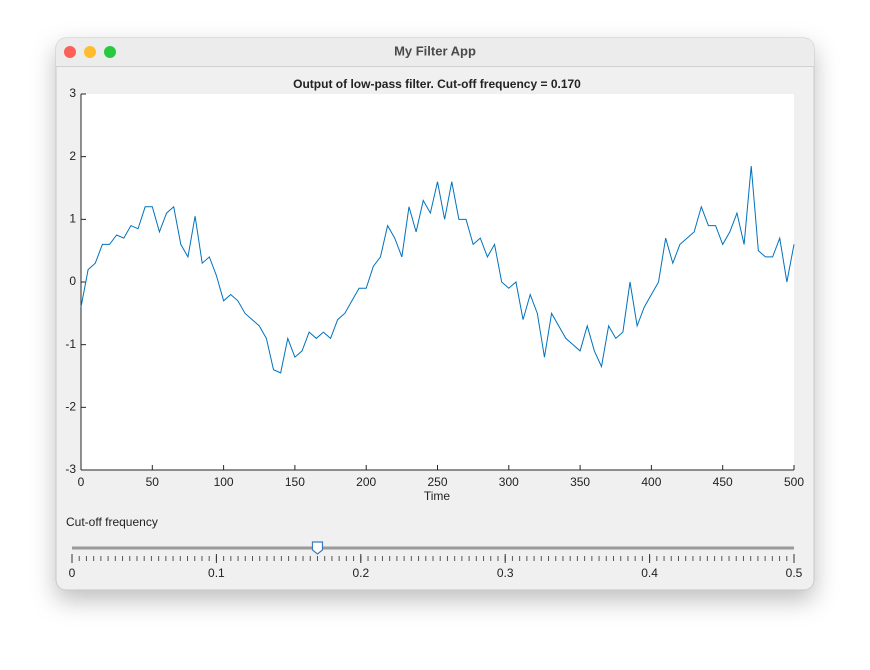 The image size is (870, 670). What do you see at coordinates (110, 52) in the screenshot?
I see `zoom-button` at bounding box center [110, 52].